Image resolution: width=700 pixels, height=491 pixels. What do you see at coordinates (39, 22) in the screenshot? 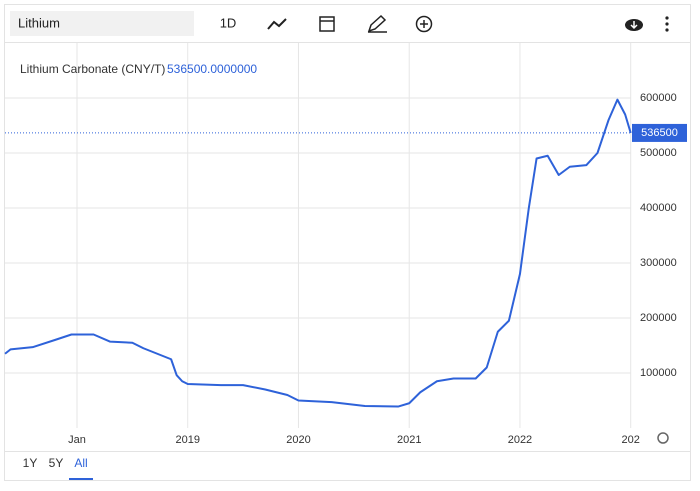
I see `search-text: Lithium` at bounding box center [39, 22].